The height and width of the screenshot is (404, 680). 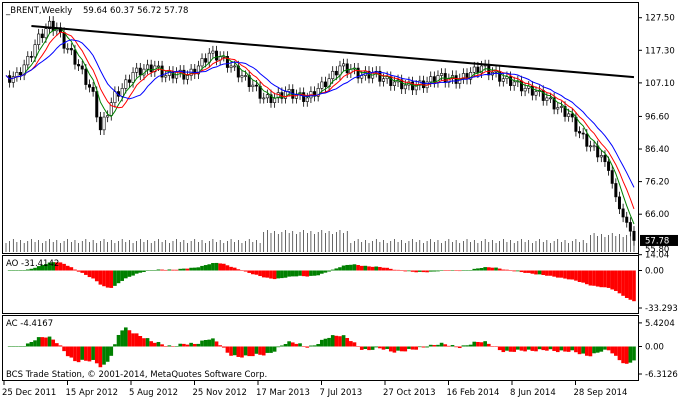 I want to click on ao-tick-label: 14.04, so click(x=657, y=256).